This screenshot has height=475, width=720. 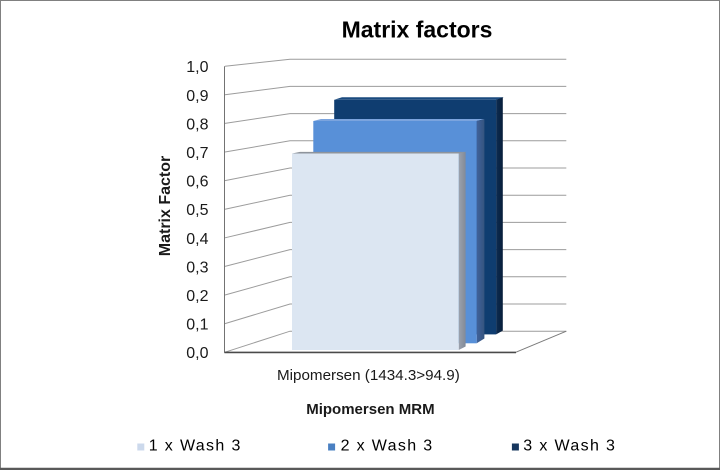 I want to click on svg-text: 2 x Wash 3, so click(x=387, y=446).